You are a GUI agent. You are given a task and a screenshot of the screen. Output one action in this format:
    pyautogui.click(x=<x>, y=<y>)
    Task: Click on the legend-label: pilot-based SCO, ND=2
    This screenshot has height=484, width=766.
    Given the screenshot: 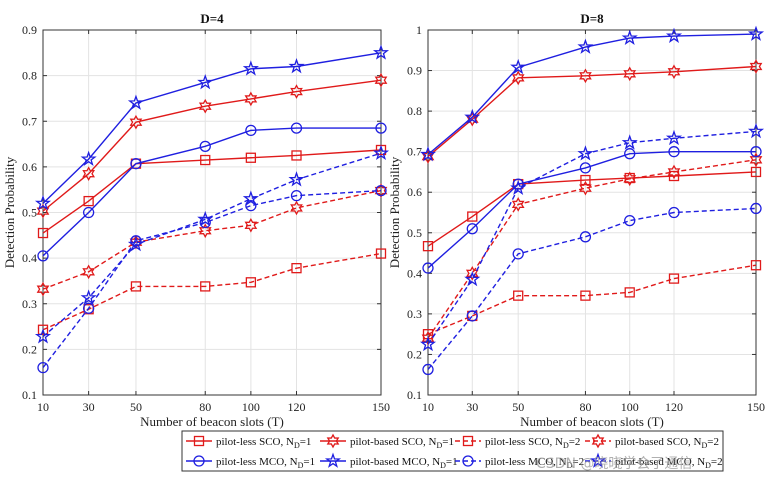 What is the action you would take?
    pyautogui.click(x=667, y=443)
    